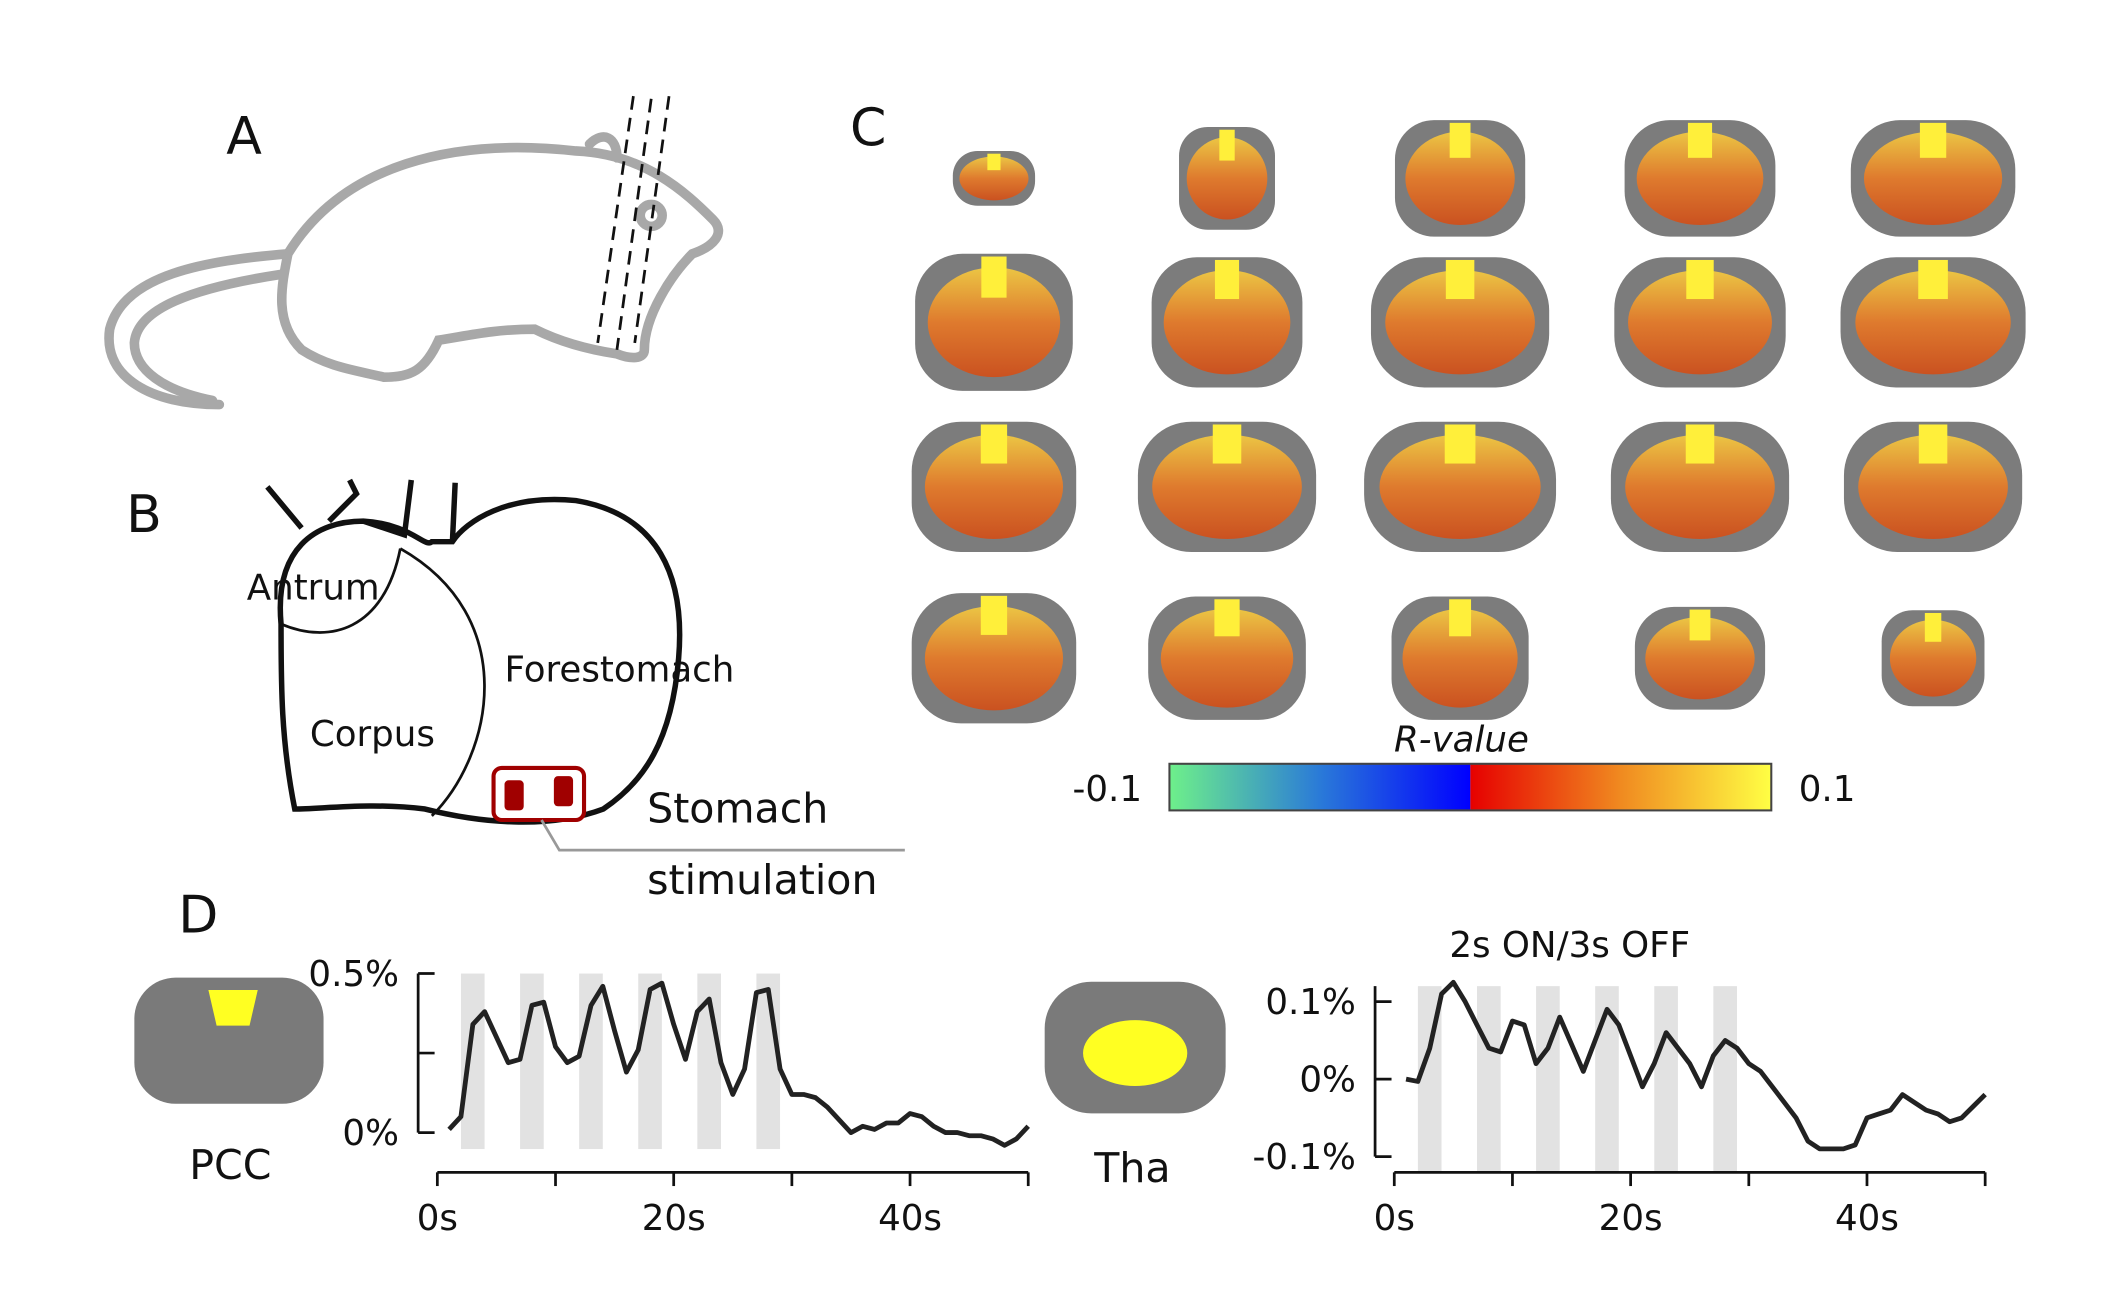 The height and width of the screenshot is (1300, 2125). Describe the element at coordinates (1569, 945) in the screenshot. I see `chart-title: 2s ON/3s OFF` at that location.